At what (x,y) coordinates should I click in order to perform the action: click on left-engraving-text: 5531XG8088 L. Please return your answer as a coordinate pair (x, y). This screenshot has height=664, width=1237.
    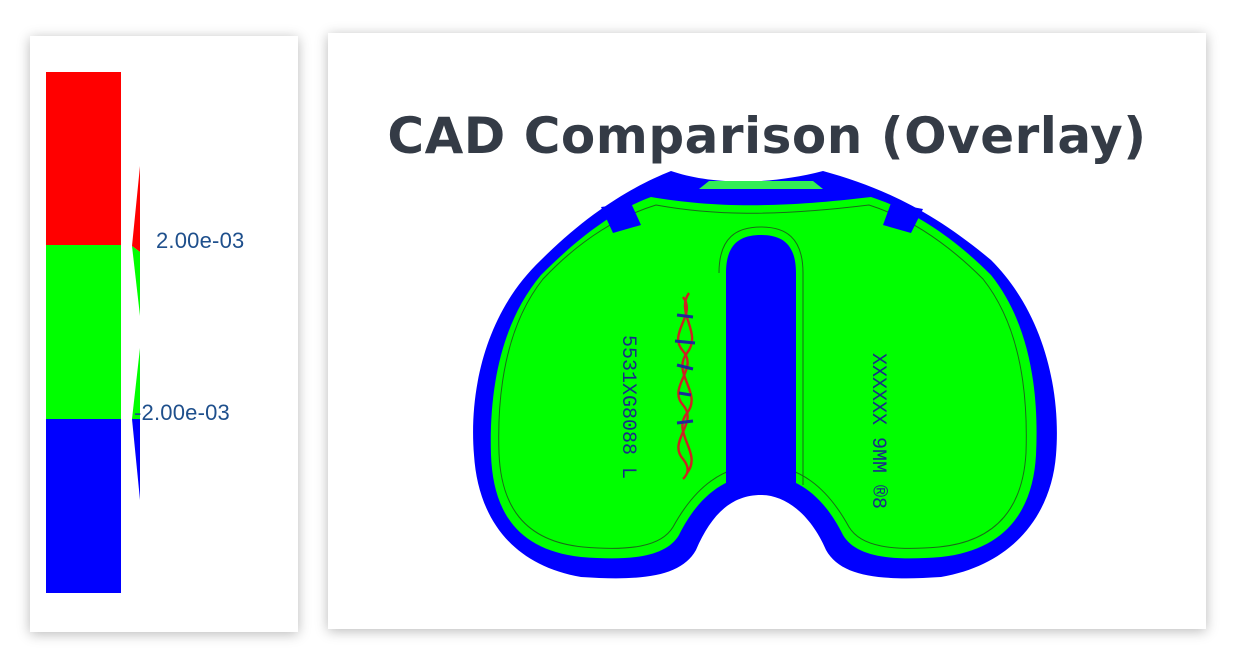
    Looking at the image, I should click on (627, 407).